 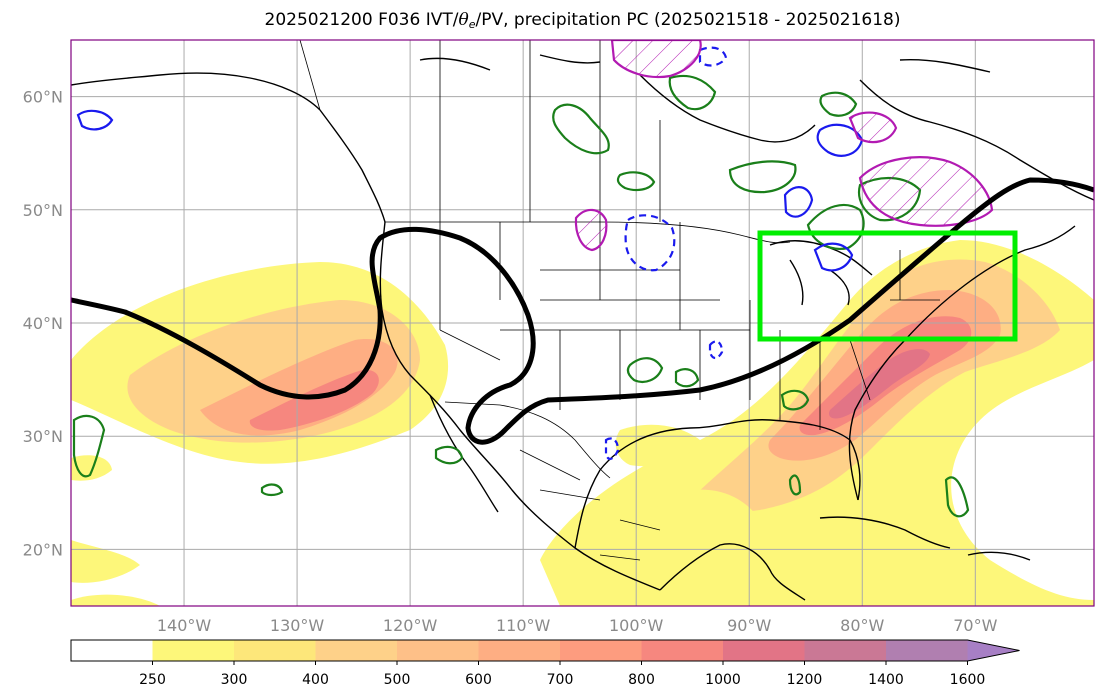 I want to click on colorbar-label-800: 800, so click(x=641, y=680).